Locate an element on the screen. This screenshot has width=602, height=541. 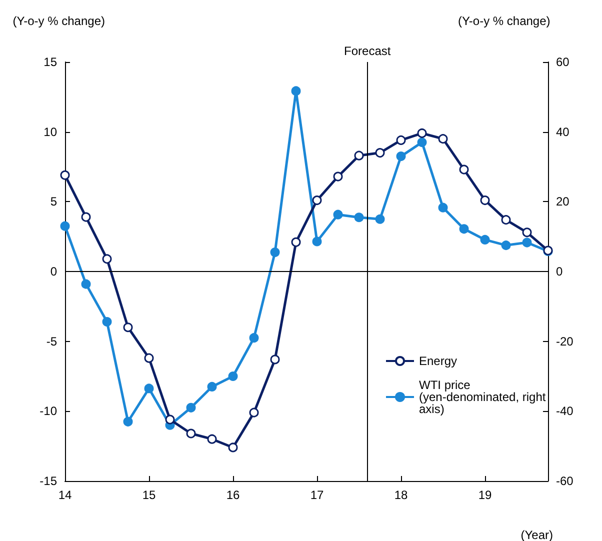
y-tick-label: -15 is located at coordinates (49, 481).